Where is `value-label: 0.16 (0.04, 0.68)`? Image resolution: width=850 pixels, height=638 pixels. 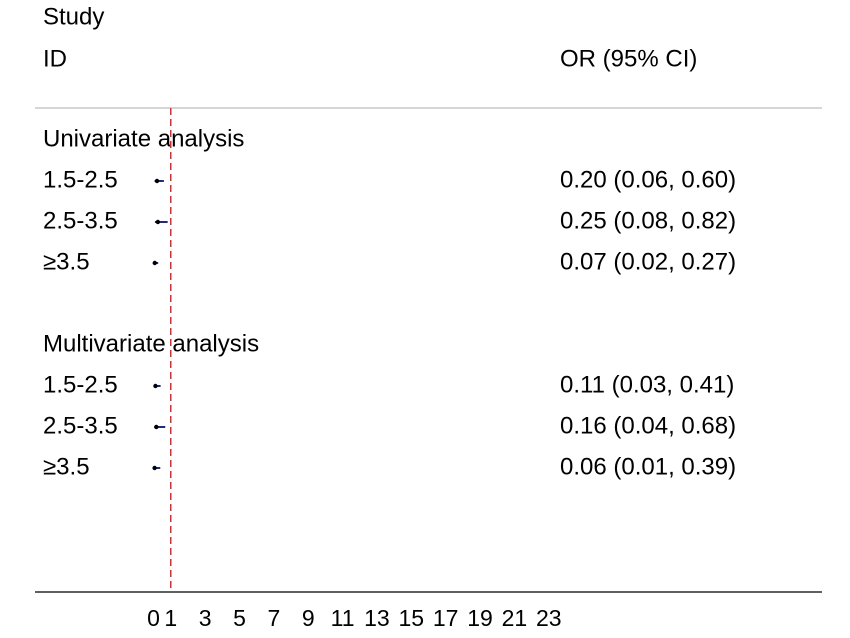
value-label: 0.16 (0.04, 0.68) is located at coordinates (648, 425).